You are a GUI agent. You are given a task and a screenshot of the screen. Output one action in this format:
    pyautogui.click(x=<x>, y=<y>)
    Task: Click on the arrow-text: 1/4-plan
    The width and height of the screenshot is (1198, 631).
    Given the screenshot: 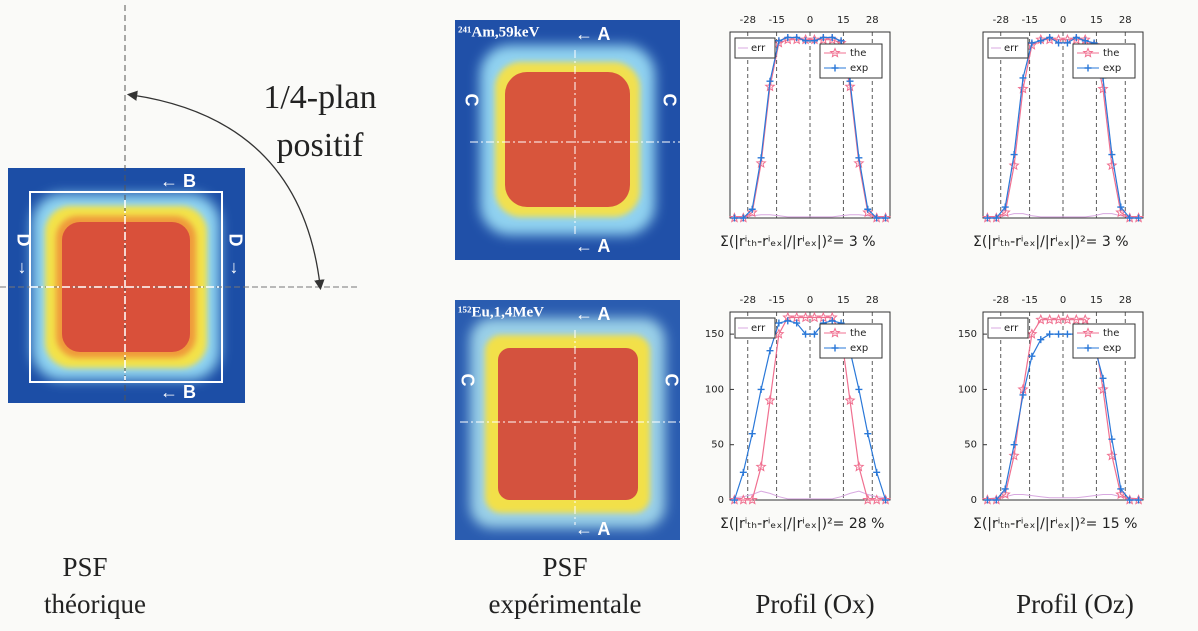 What is the action you would take?
    pyautogui.click(x=319, y=97)
    